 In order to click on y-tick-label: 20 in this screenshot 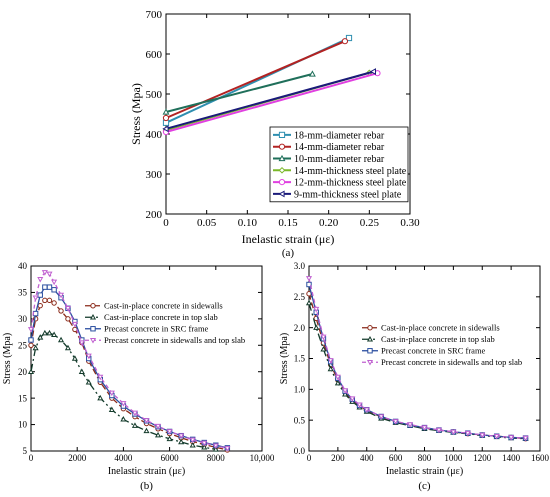, I will do `click(23, 372)`.